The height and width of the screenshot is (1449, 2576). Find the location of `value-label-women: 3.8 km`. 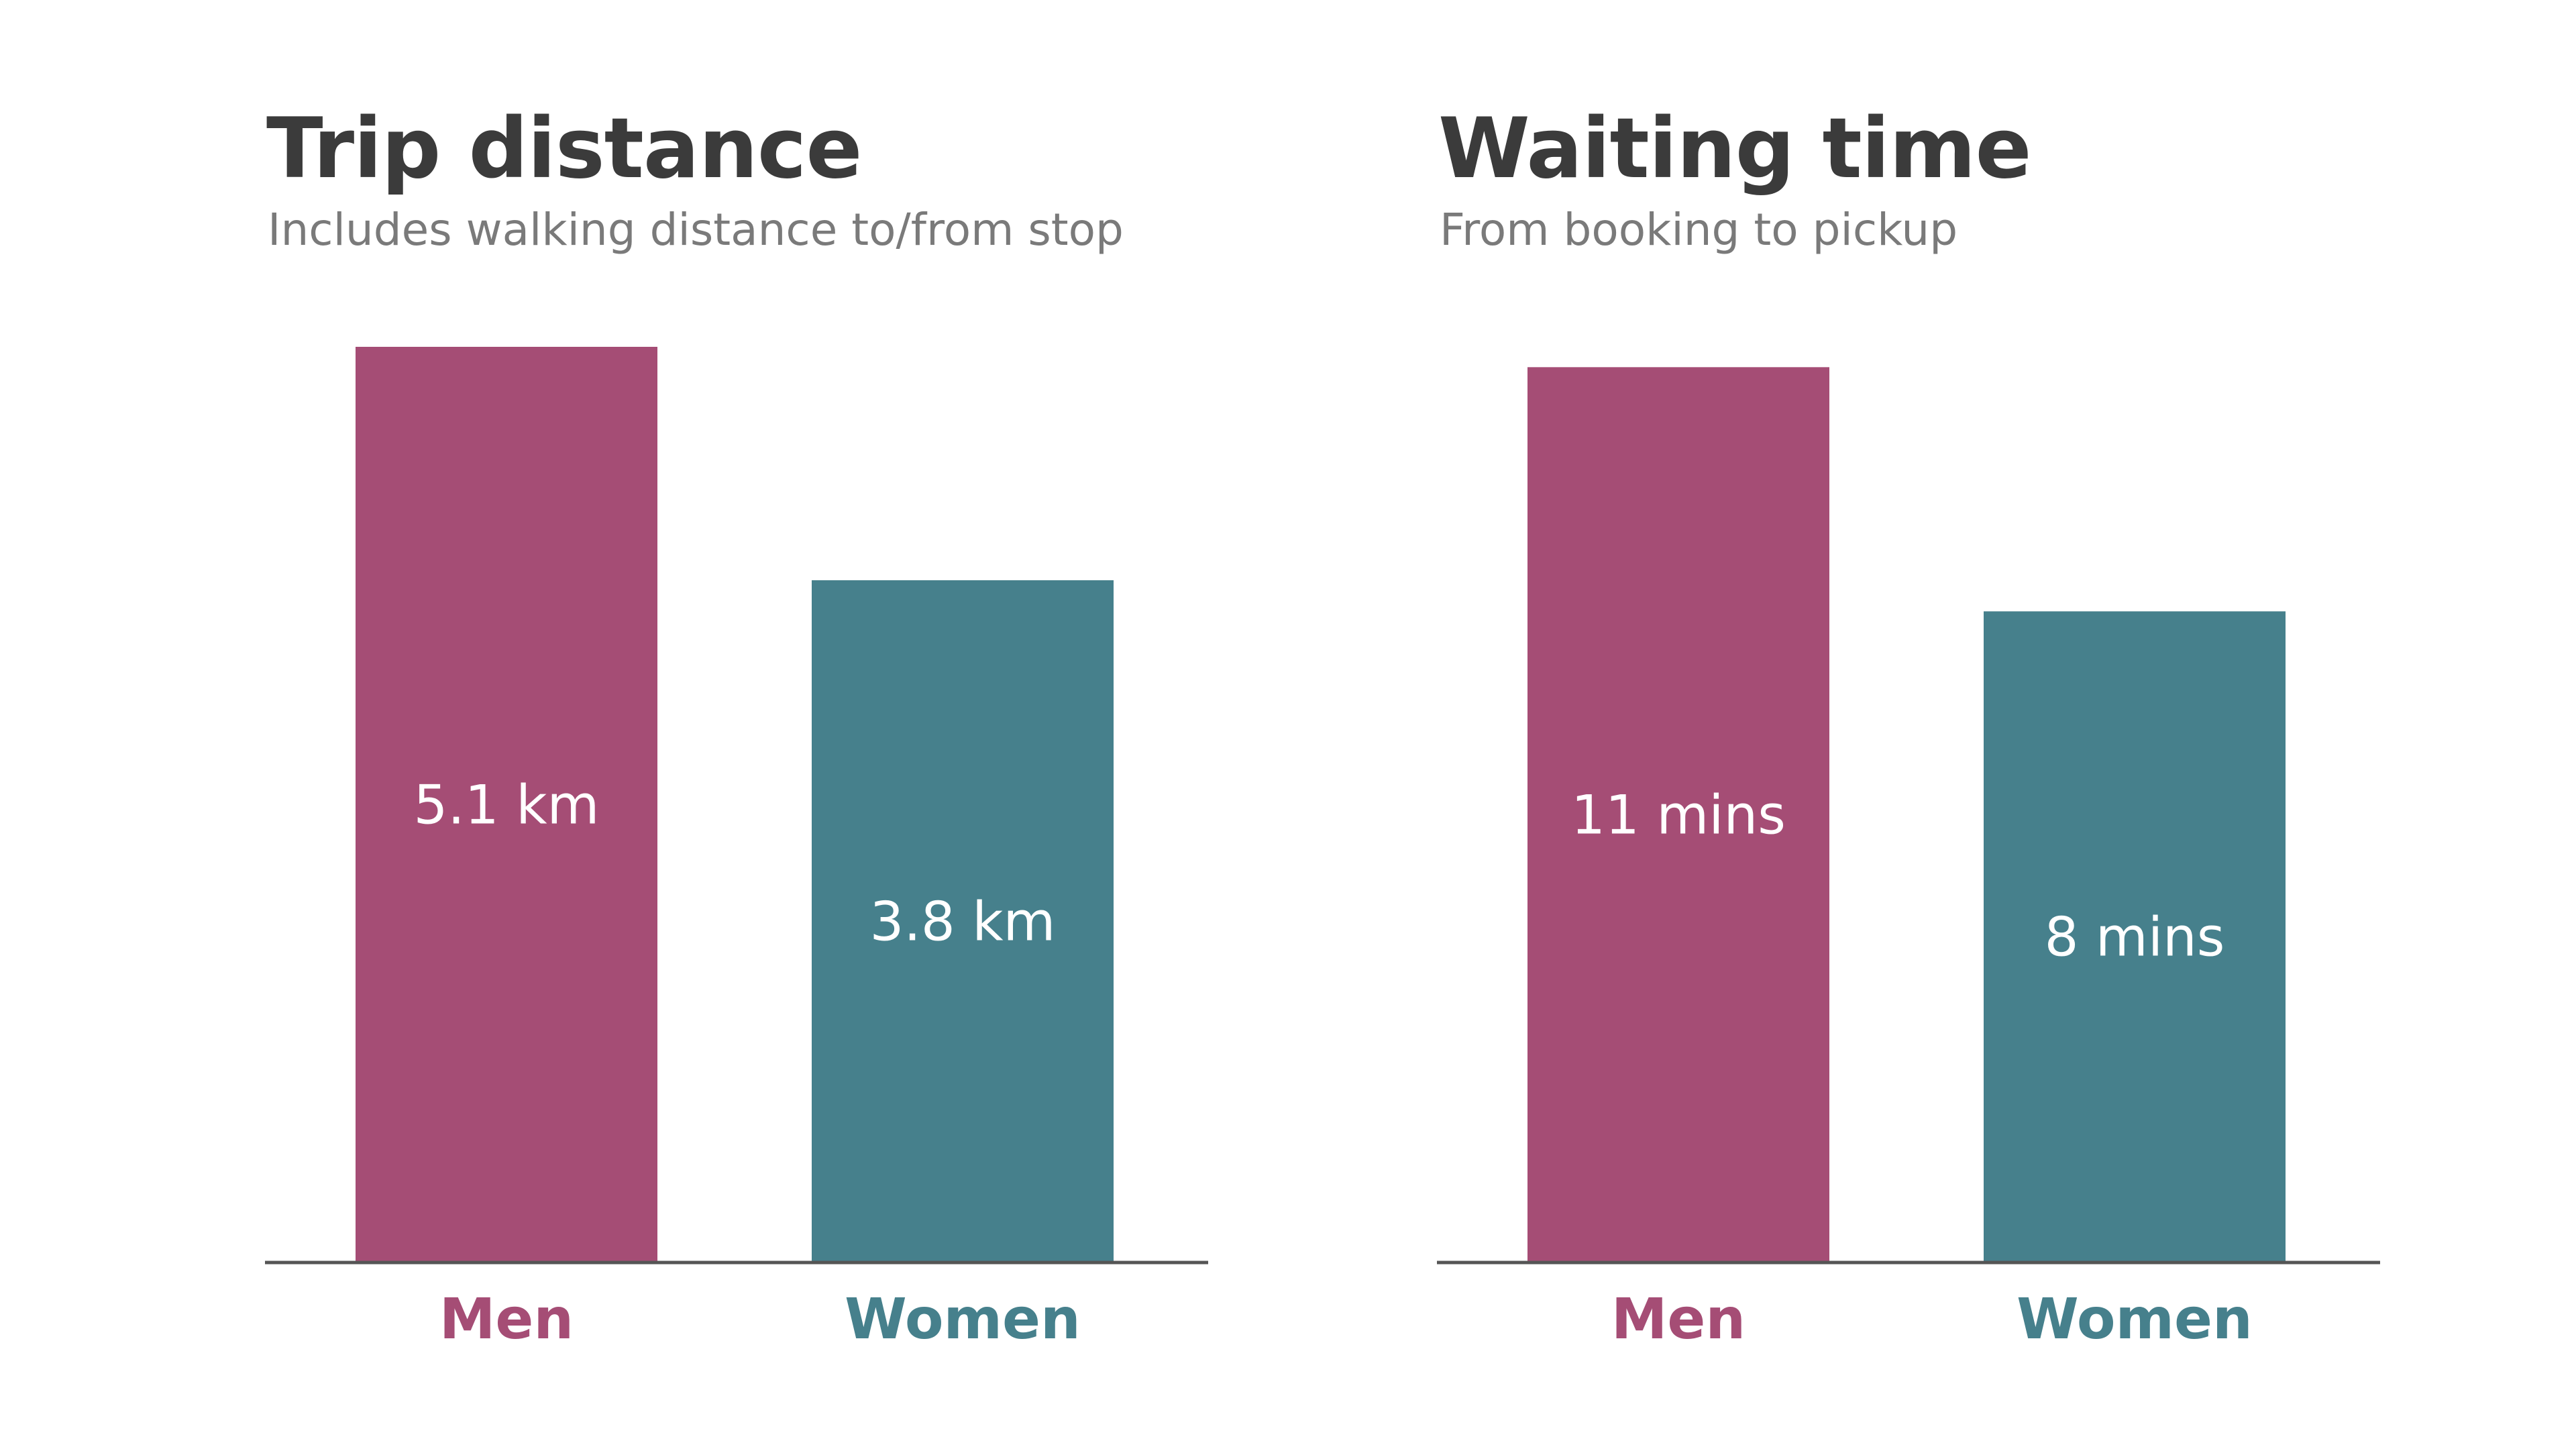

value-label-women: 3.8 km is located at coordinates (963, 921).